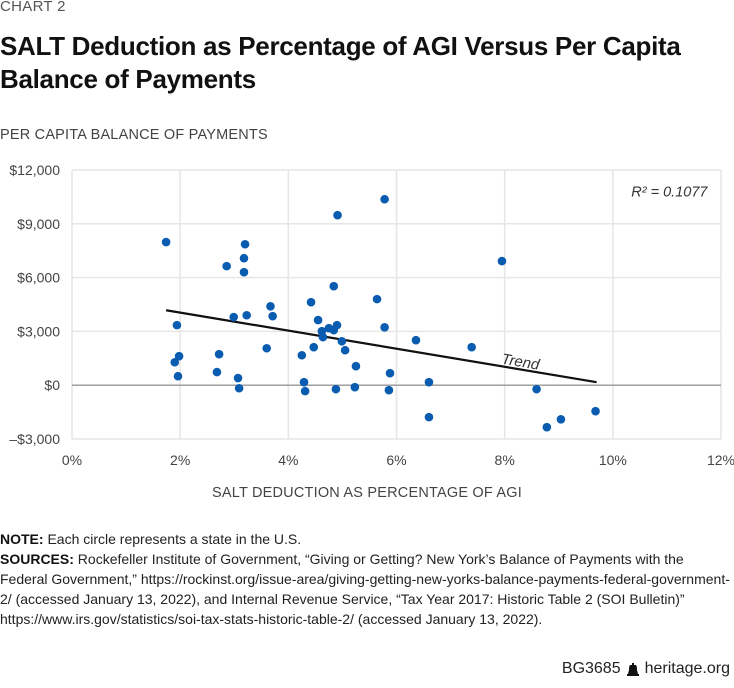  Describe the element at coordinates (367, 493) in the screenshot. I see `x-axis-label: SALT DEDUCTION AS PERCENTAGE OF AGI` at that location.